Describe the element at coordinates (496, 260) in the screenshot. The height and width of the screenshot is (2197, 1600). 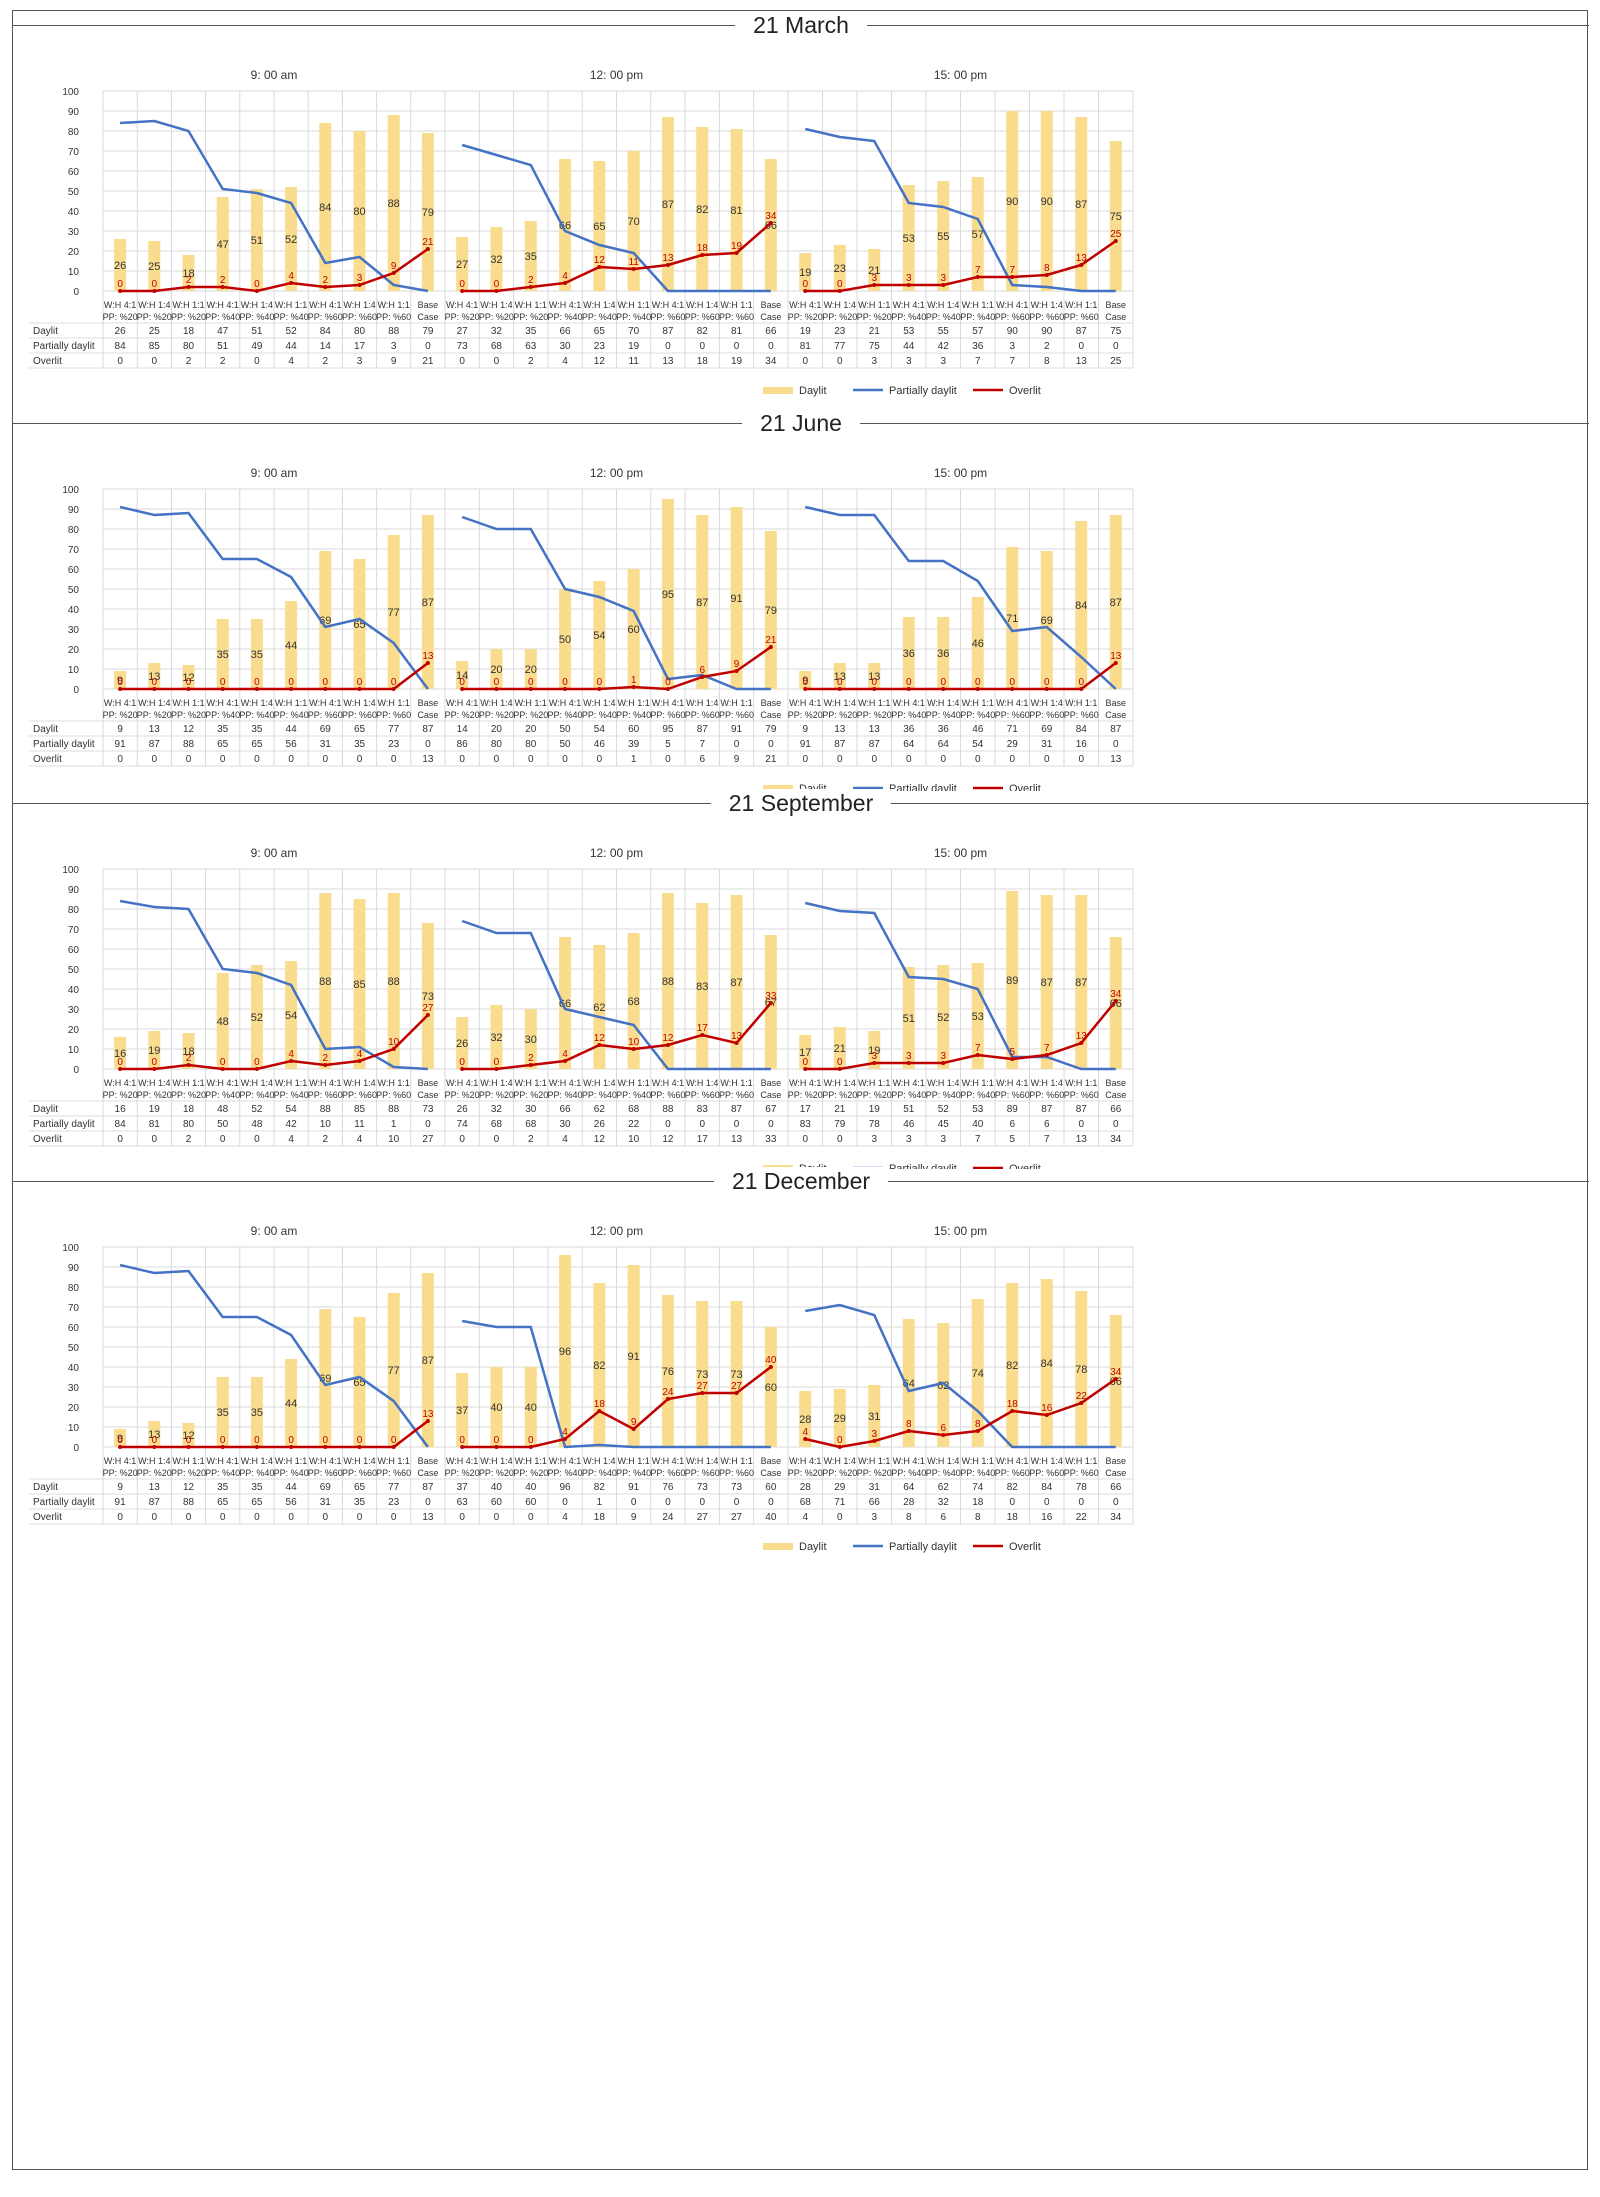
I see `daylit-data-label: 32` at that location.